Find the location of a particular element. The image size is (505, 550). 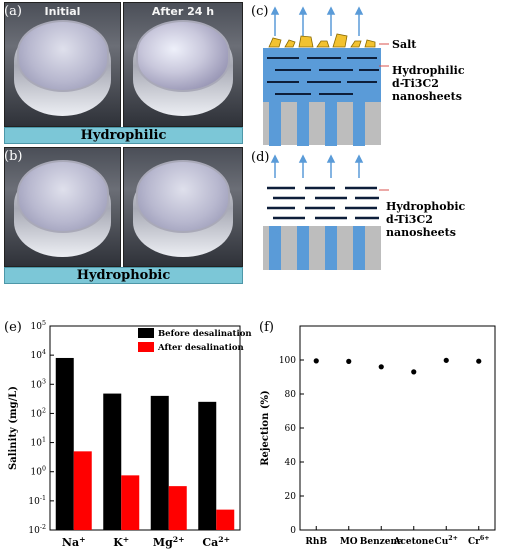

y-axis-label: Salinity (mg/L) is located at coordinates (13, 428).